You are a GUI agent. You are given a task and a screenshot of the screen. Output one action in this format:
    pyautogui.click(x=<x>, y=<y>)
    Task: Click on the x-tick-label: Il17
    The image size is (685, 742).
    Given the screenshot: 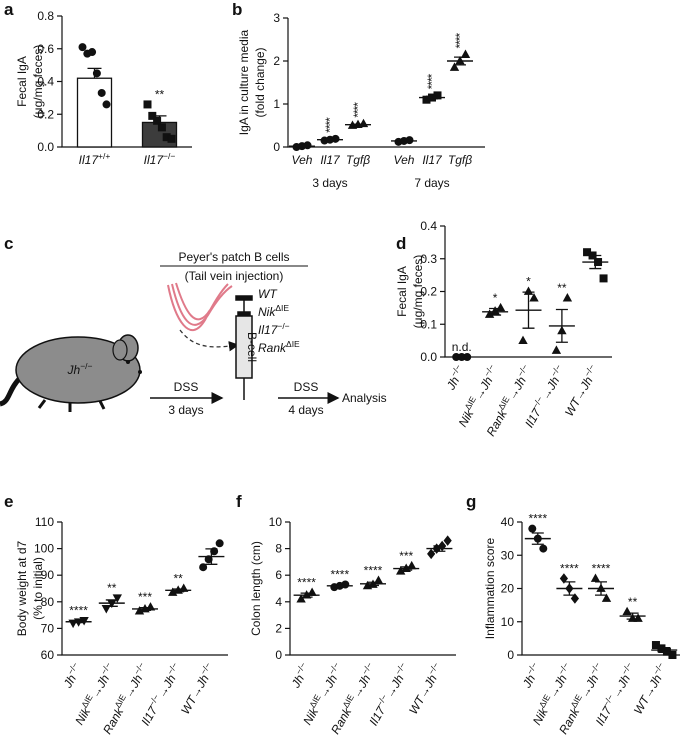 What is the action you would take?
    pyautogui.click(x=432, y=160)
    